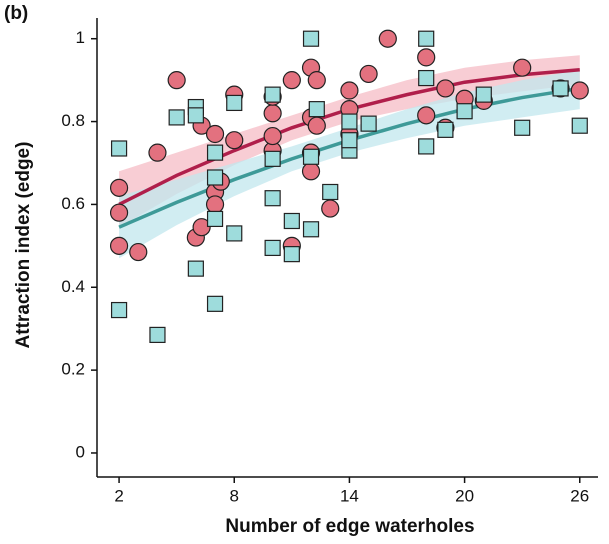 The image size is (609, 544). I want to click on y-tick-label: 0, so click(80, 451).